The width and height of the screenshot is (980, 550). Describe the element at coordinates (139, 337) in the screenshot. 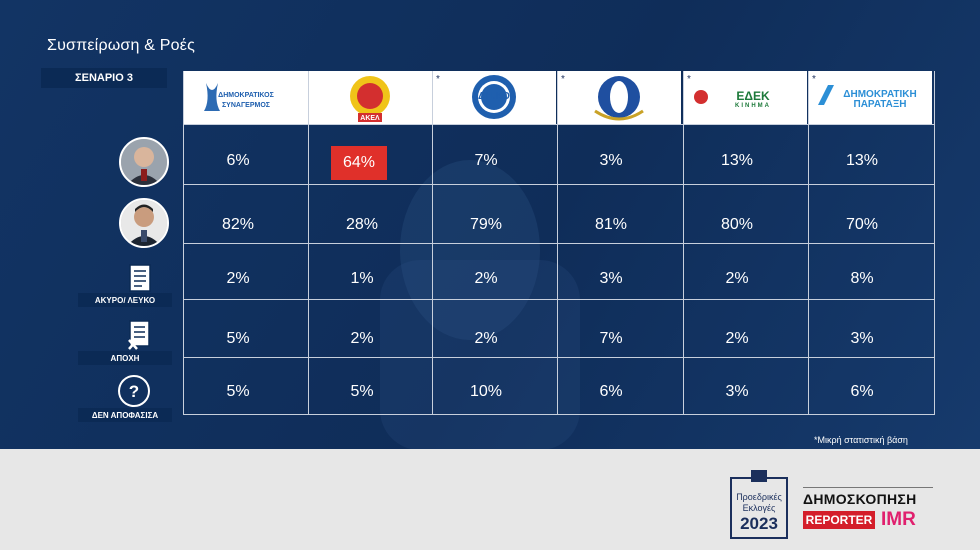

I see `ballot-crossed-icon` at that location.